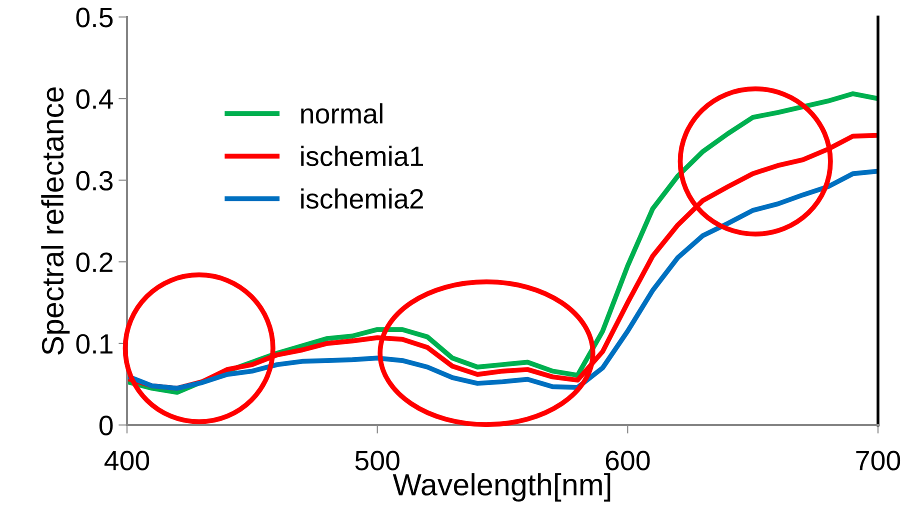  Describe the element at coordinates (94, 18) in the screenshot. I see `y-tick-label: 0.5` at that location.